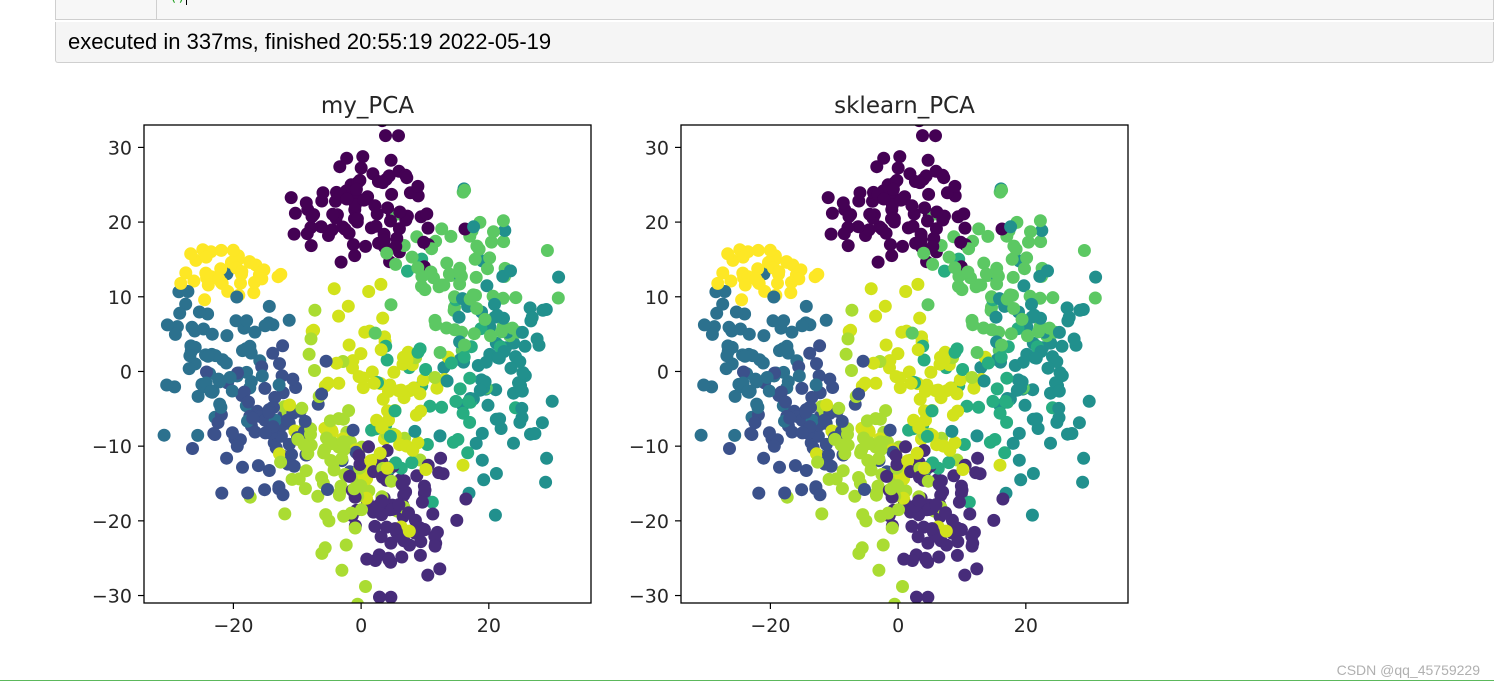  I want to click on code-paren: (), so click(177, 2).